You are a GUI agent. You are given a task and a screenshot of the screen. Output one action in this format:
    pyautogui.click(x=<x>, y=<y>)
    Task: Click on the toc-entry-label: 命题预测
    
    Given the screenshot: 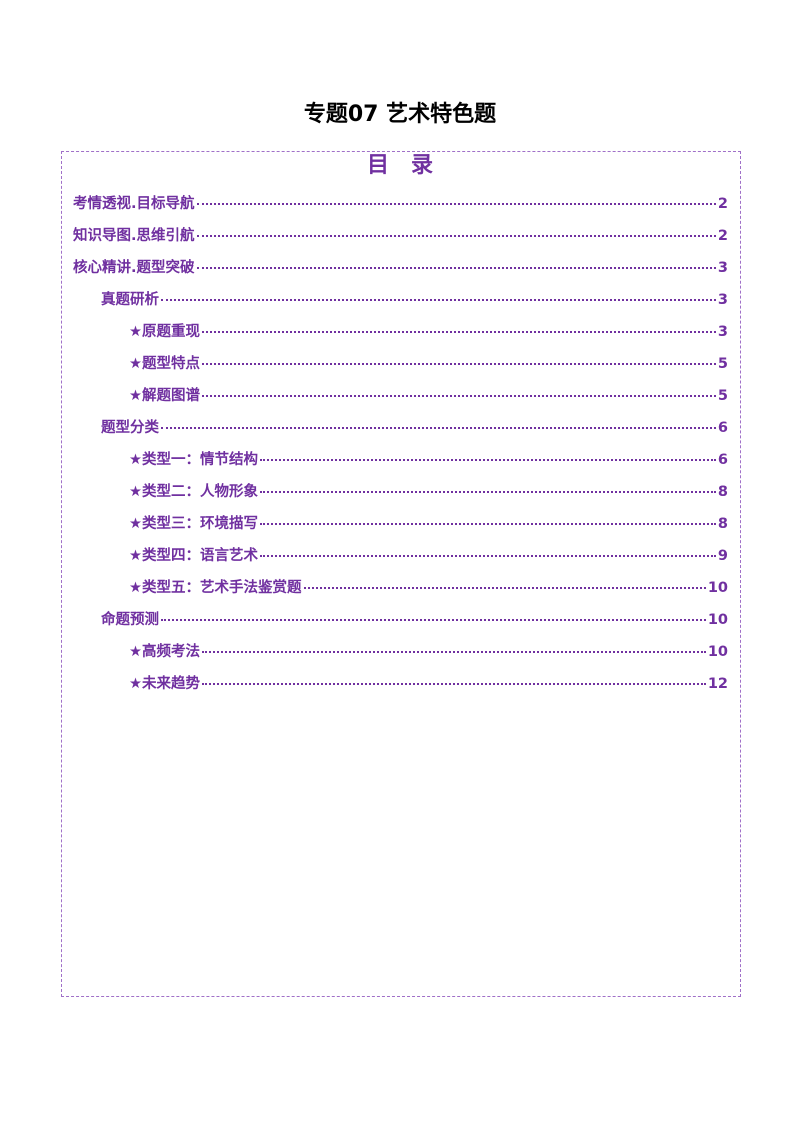 What is the action you would take?
    pyautogui.click(x=130, y=620)
    